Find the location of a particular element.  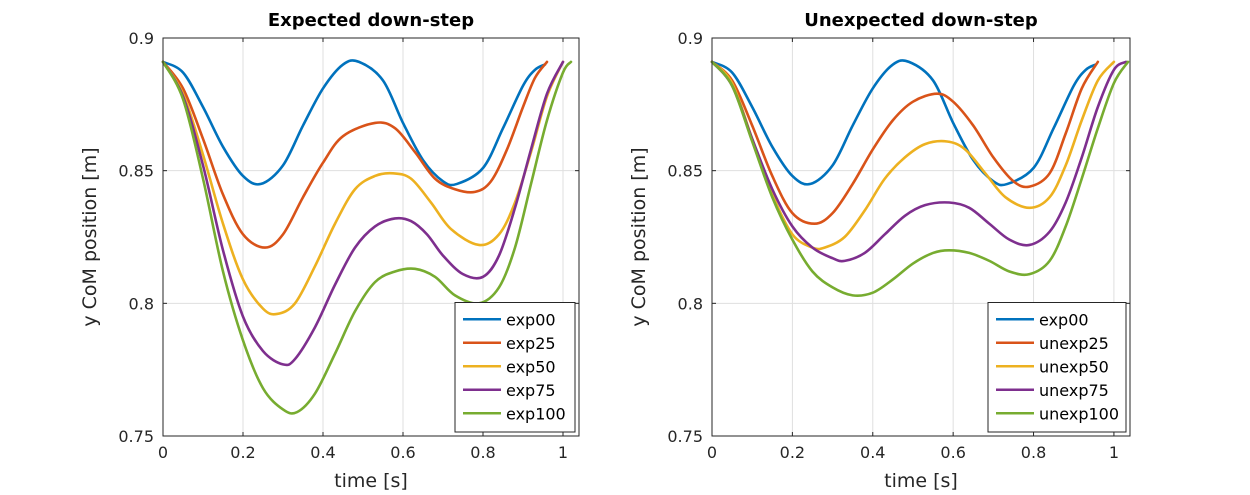

legend-entry: exp100 is located at coordinates (536, 413).